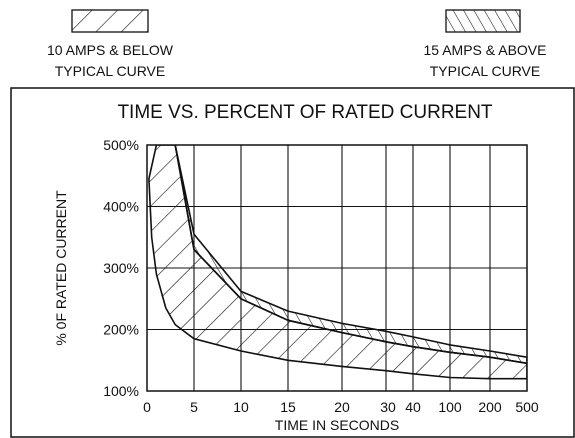 The width and height of the screenshot is (575, 438). What do you see at coordinates (121, 145) in the screenshot?
I see `y-tick-label: 500%` at bounding box center [121, 145].